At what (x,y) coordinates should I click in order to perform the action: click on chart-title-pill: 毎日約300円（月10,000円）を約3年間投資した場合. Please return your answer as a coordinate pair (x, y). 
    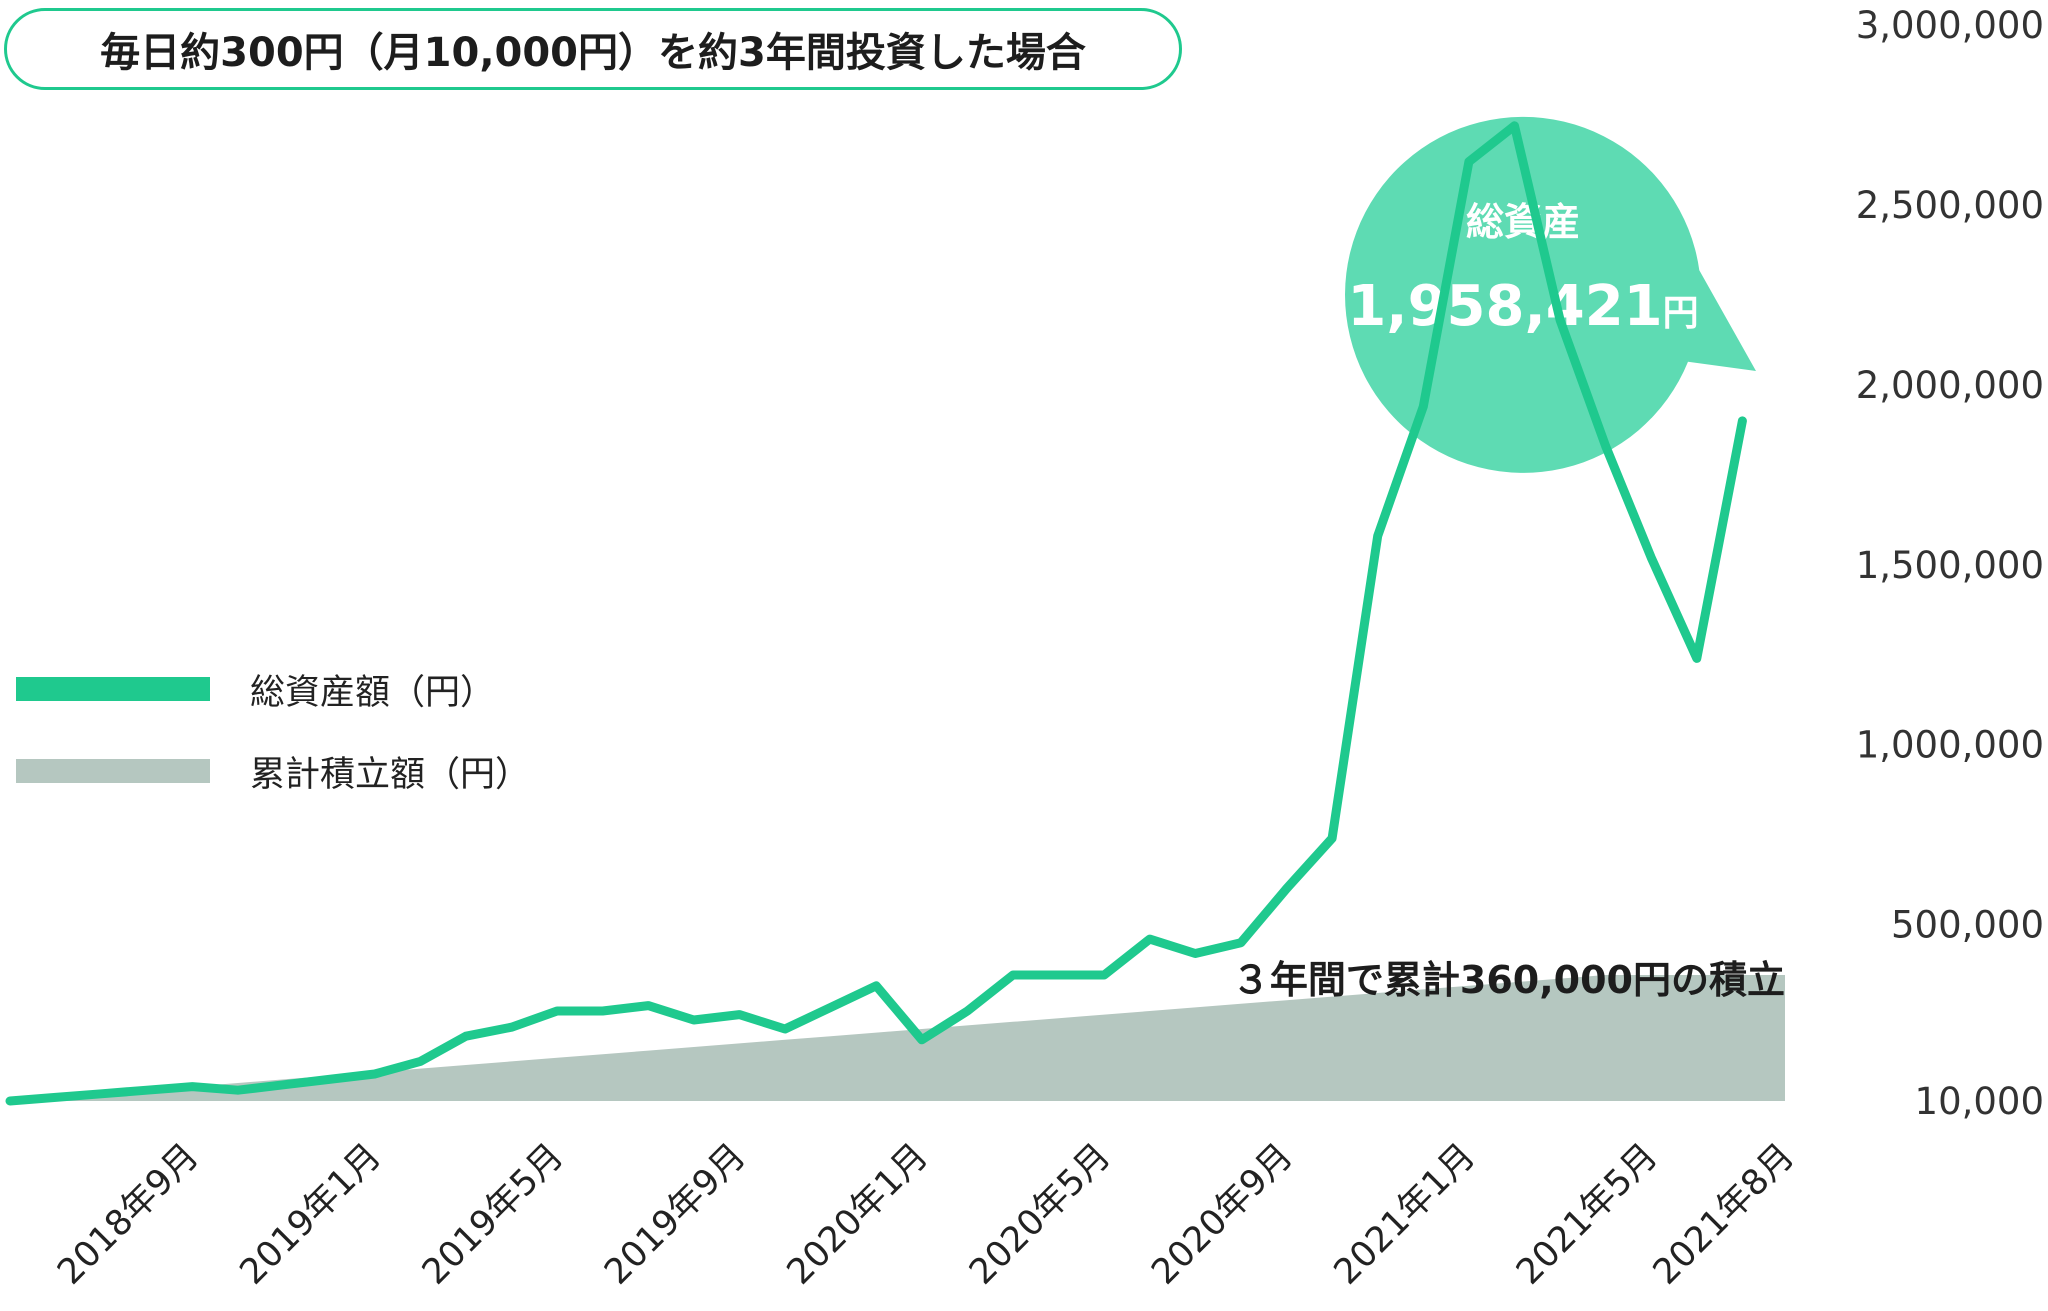
    Looking at the image, I should click on (593, 49).